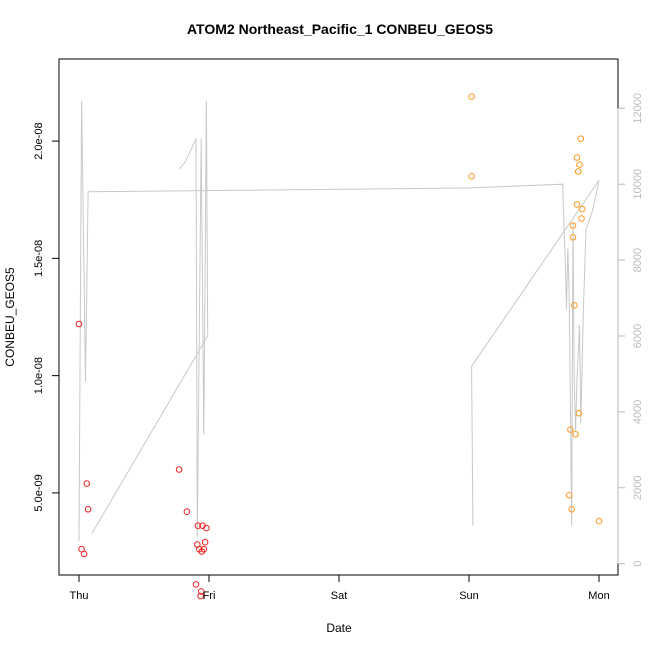  What do you see at coordinates (598, 596) in the screenshot?
I see `x-tick-label: Mon` at bounding box center [598, 596].